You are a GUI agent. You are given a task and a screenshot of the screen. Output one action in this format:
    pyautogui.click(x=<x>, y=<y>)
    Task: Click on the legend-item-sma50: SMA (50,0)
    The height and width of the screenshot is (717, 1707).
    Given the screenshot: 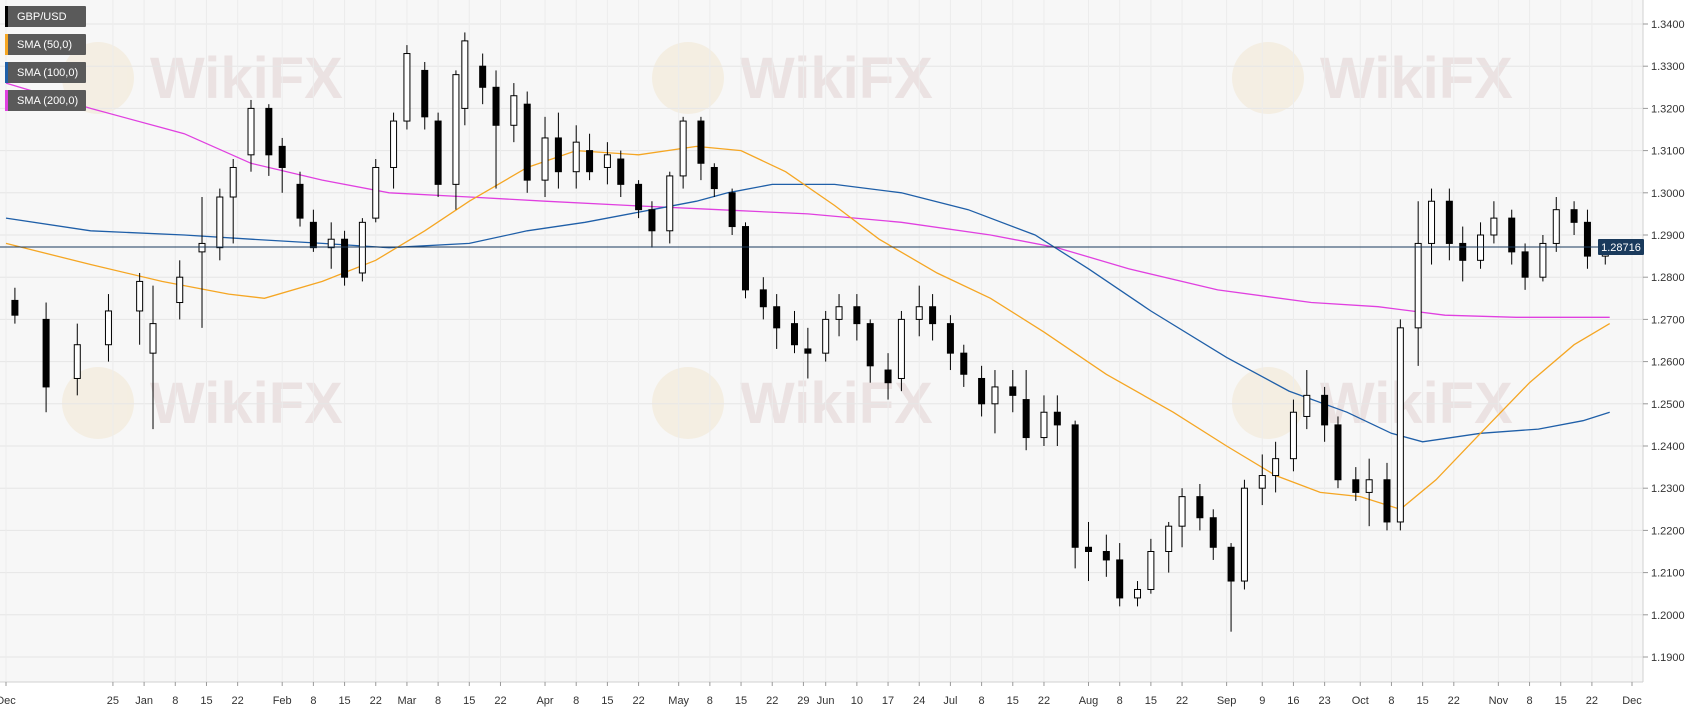 What is the action you would take?
    pyautogui.click(x=46, y=44)
    